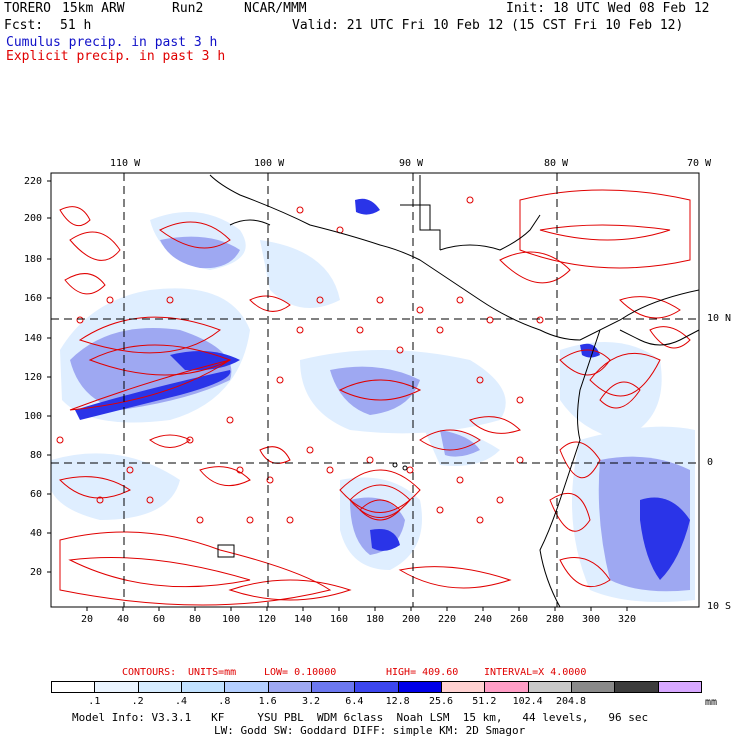  Describe the element at coordinates (24, 25) in the screenshot. I see `header-fcst-label: Fcst:` at that location.